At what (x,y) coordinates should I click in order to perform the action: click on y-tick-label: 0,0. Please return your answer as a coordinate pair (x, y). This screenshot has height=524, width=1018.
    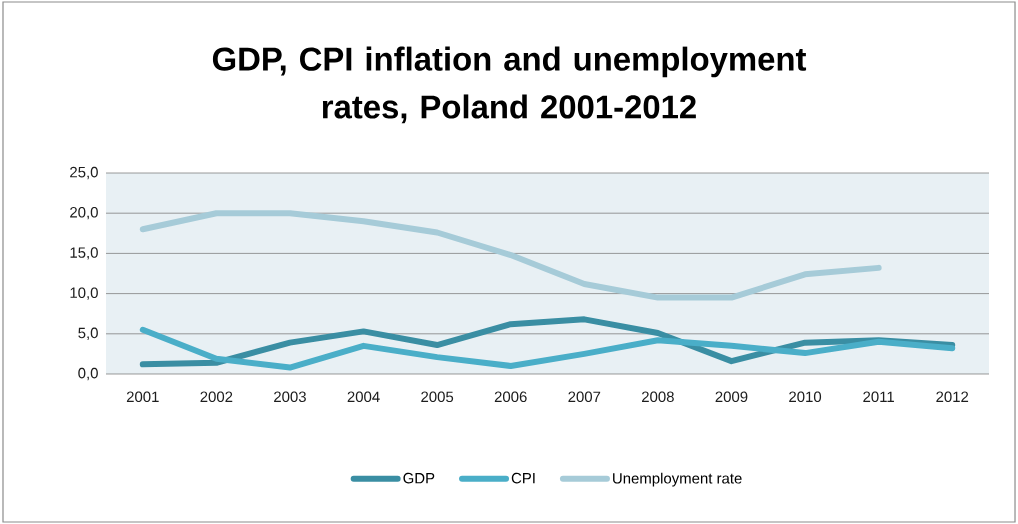
    Looking at the image, I should click on (88, 374).